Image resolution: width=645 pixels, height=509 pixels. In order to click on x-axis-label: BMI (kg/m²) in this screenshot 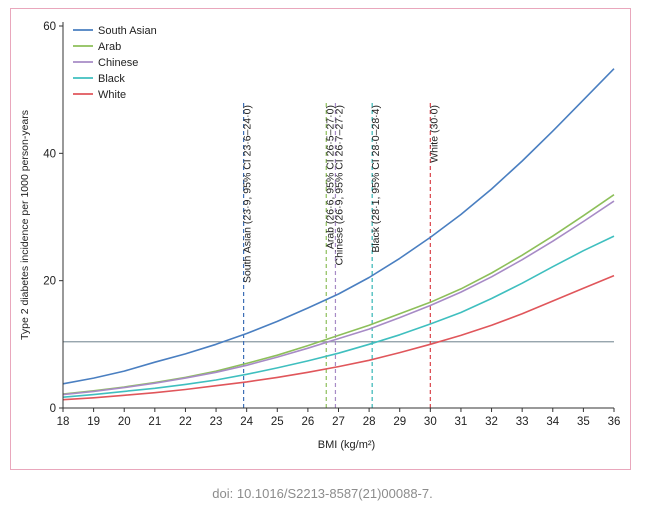, I will do `click(346, 445)`.